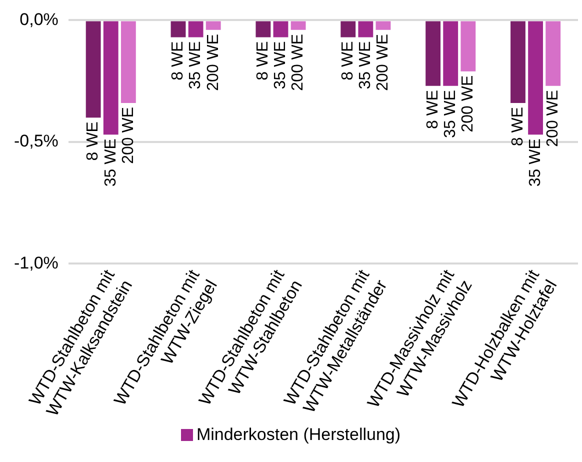  What do you see at coordinates (36, 262) in the screenshot?
I see `y-tick-label: -1,0%` at bounding box center [36, 262].